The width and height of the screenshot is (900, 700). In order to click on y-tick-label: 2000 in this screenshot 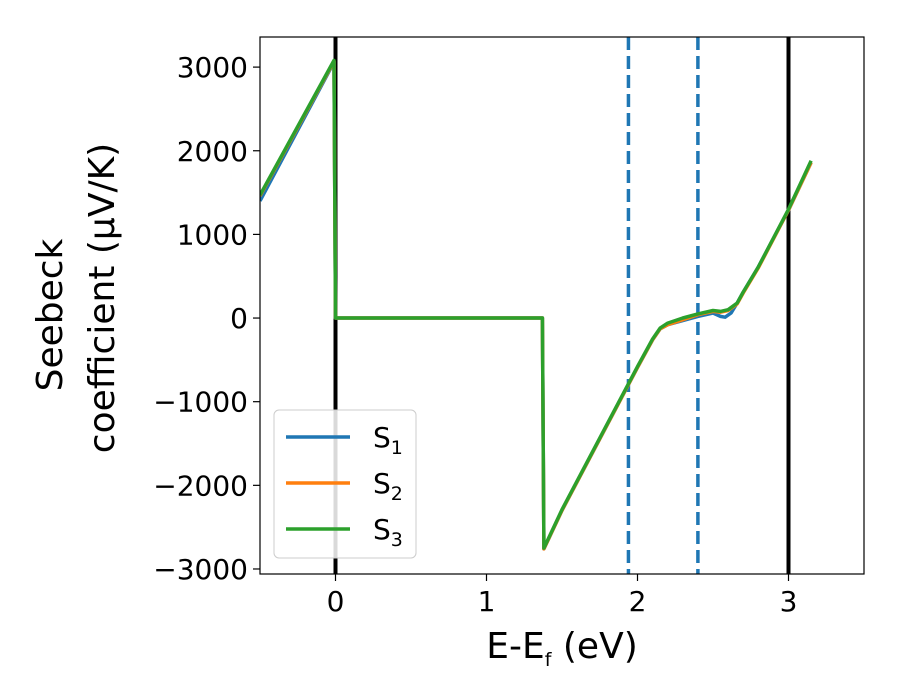, I will do `click(212, 151)`.